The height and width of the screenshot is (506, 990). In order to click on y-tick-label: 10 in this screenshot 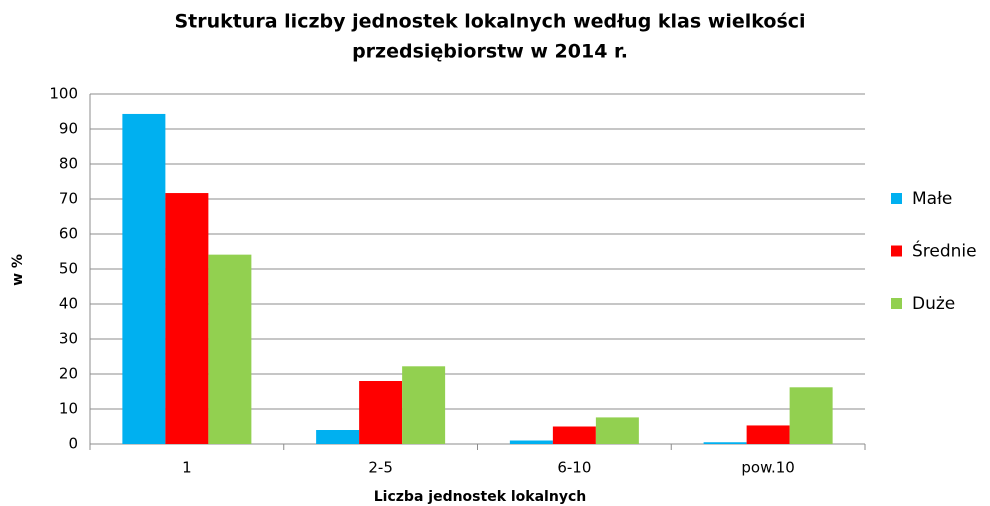, I will do `click(68, 409)`.